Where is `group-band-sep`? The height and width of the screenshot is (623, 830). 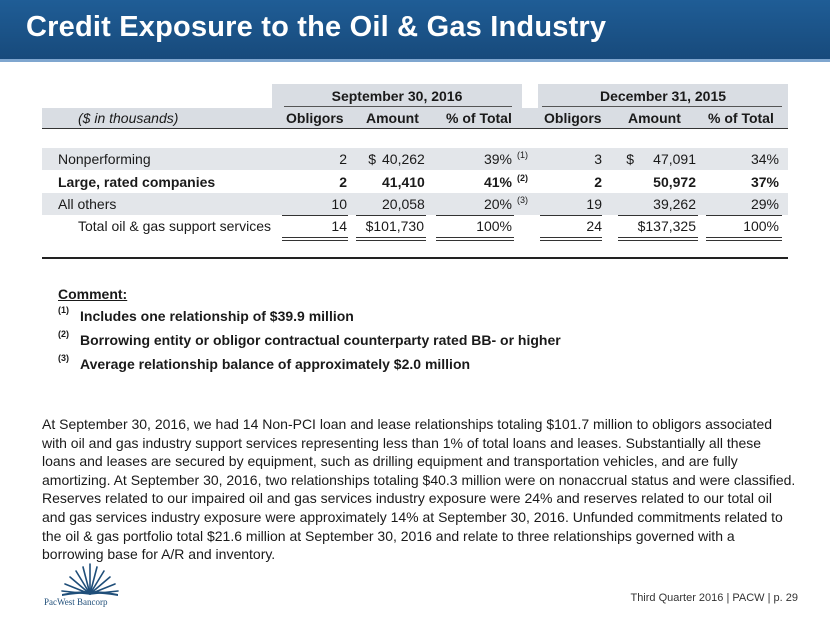 group-band-sep is located at coordinates (397, 96).